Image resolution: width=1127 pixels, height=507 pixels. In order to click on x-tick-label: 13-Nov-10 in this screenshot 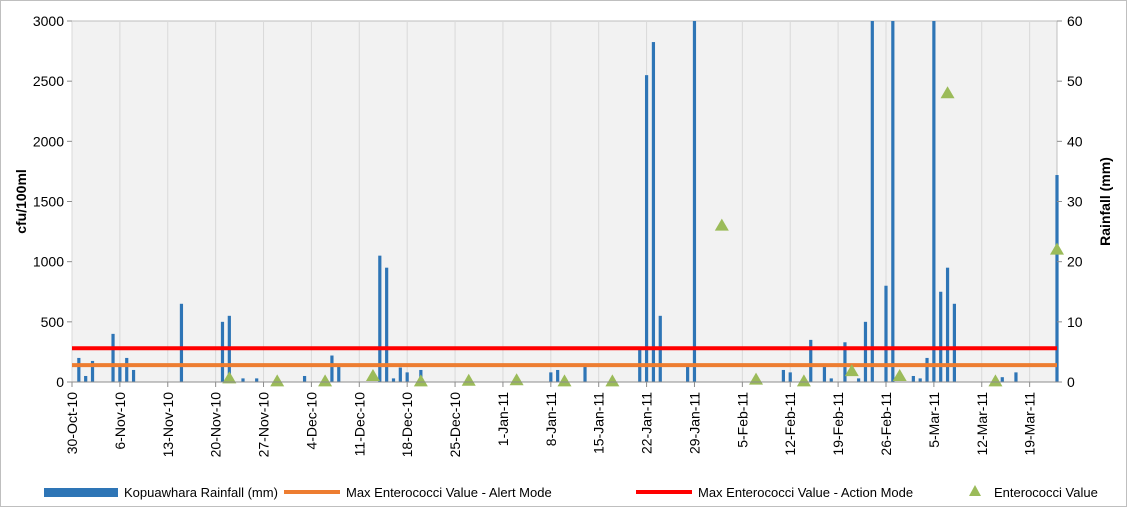, I will do `click(168, 425)`.